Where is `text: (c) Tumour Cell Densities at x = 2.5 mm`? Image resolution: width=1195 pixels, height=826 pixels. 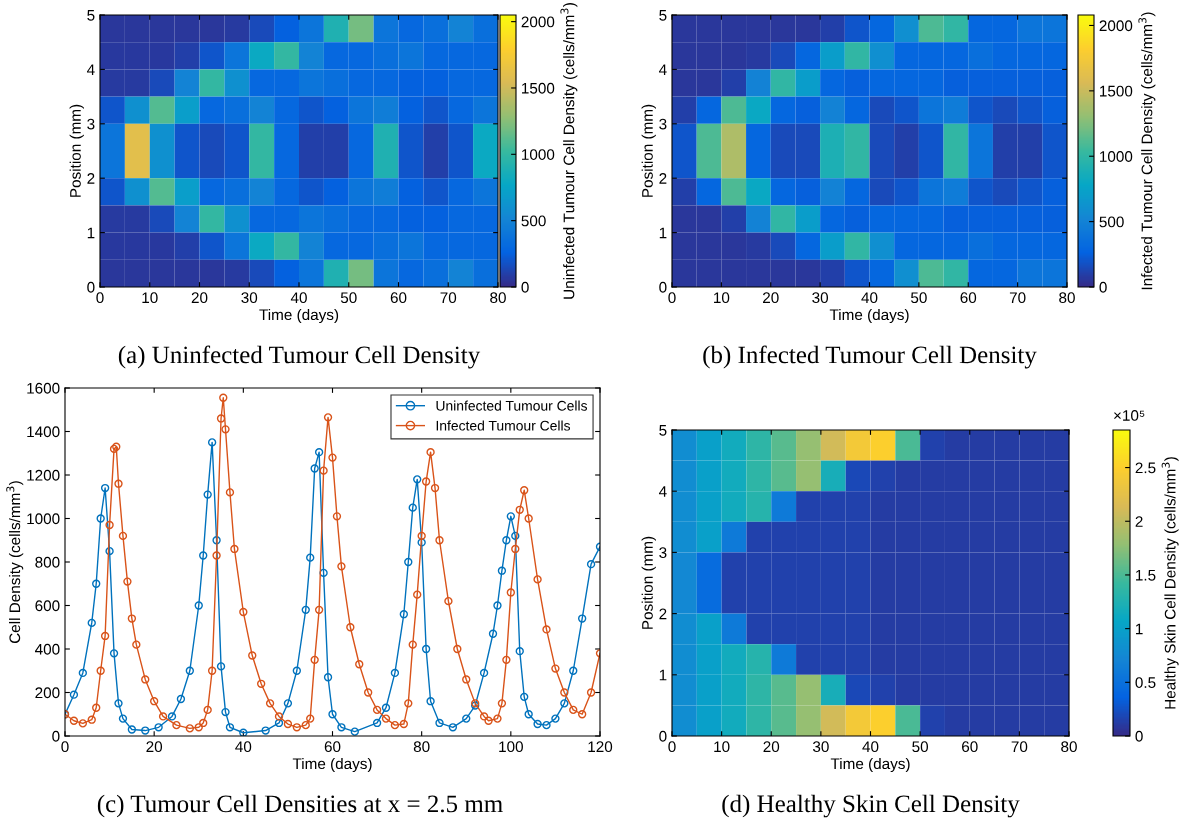
text: (c) Tumour Cell Densities at x = 2.5 mm is located at coordinates (300, 806).